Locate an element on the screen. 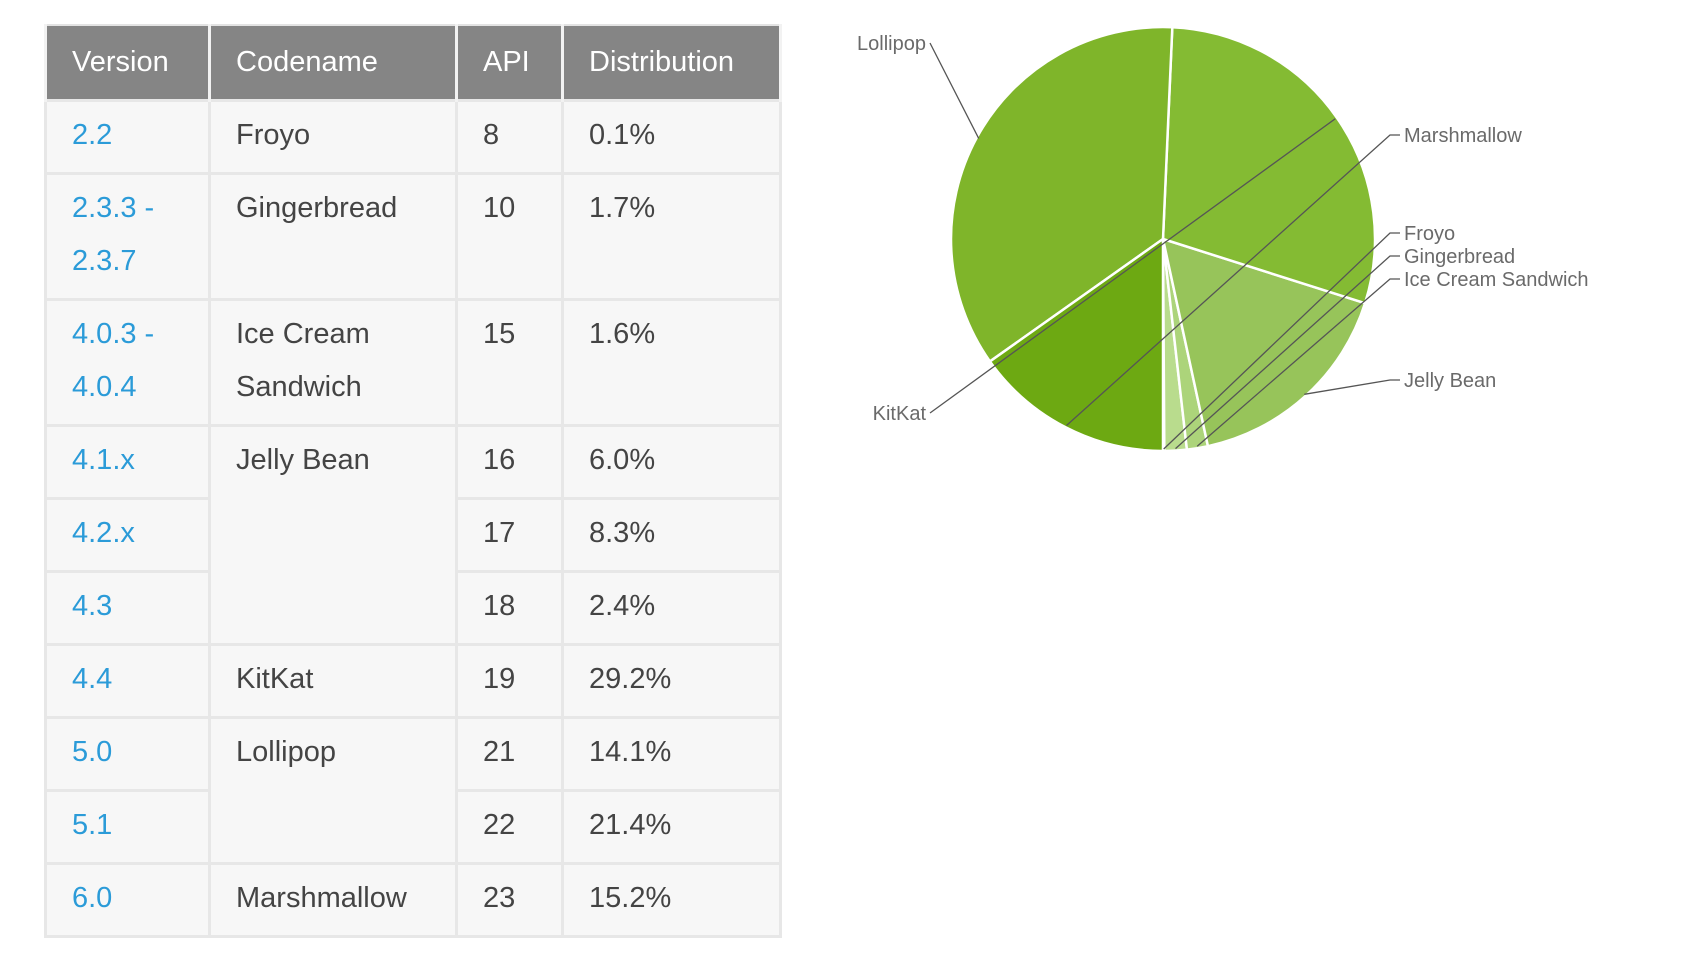 The height and width of the screenshot is (960, 1706). version-cell-text: 4.0.4 is located at coordinates (104, 387).